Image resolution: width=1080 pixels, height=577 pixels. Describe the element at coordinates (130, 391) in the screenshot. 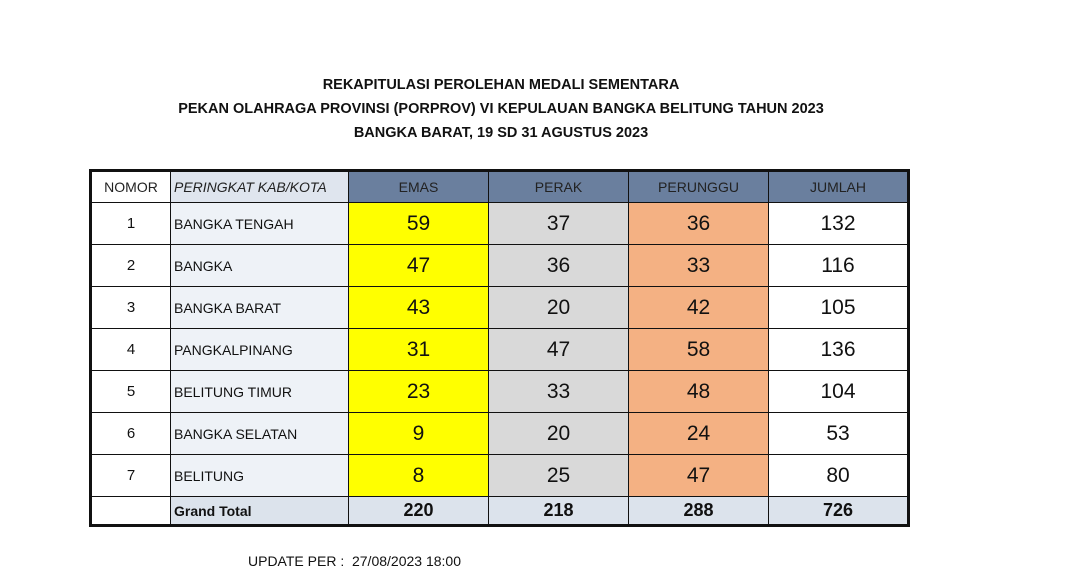

I see `rank-number: 5` at that location.